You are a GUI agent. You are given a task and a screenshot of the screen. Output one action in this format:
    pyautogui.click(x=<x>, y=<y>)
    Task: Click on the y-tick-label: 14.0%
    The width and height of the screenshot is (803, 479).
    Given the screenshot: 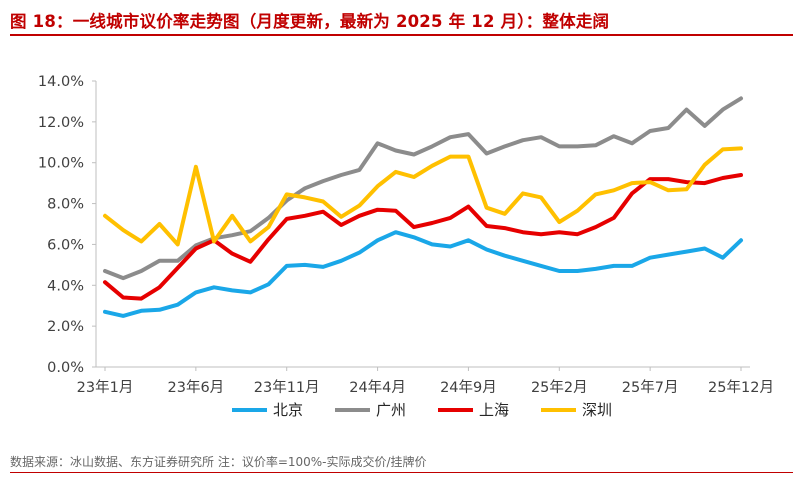 What is the action you would take?
    pyautogui.click(x=61, y=82)
    